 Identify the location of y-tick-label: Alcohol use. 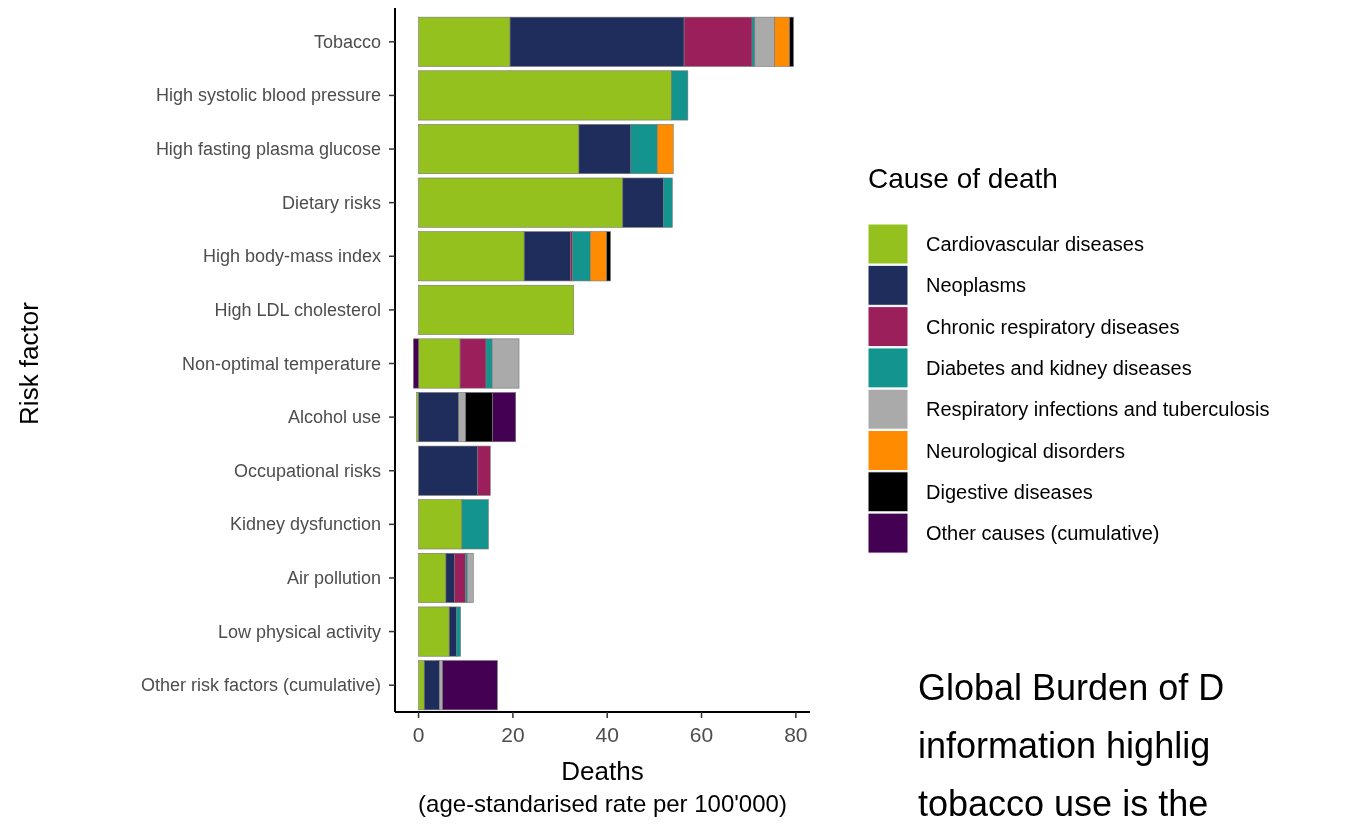
(334, 417).